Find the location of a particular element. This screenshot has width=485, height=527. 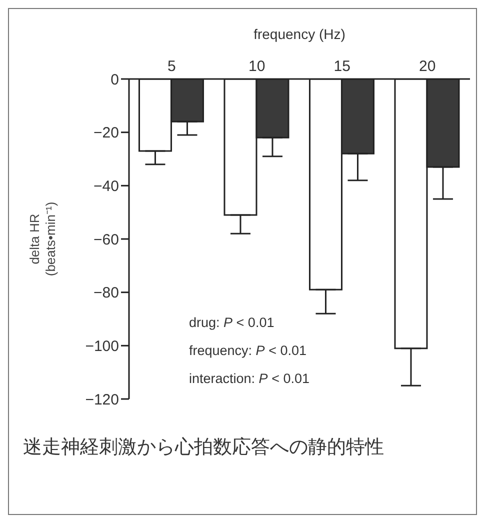

x-tick-label: 5 is located at coordinates (171, 66).